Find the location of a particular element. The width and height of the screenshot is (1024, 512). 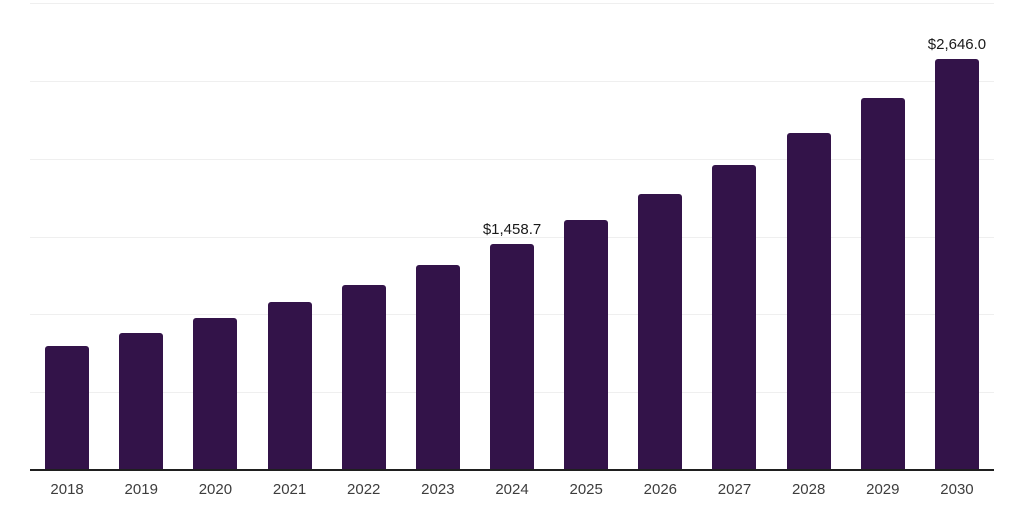

x-tick-2021: 2021 is located at coordinates (289, 489).